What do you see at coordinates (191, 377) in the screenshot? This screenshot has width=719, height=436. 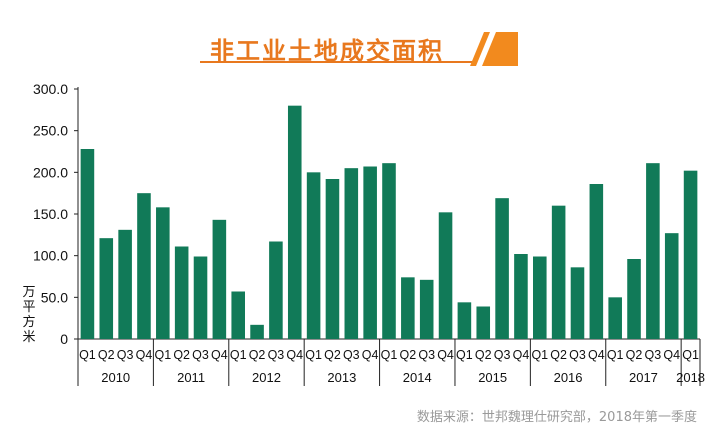 I see `year-label: 2011` at bounding box center [191, 377].